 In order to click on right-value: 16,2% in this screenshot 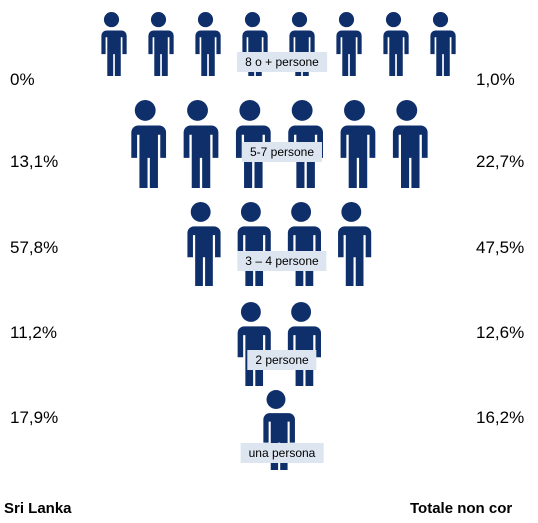, I will do `click(500, 417)`.